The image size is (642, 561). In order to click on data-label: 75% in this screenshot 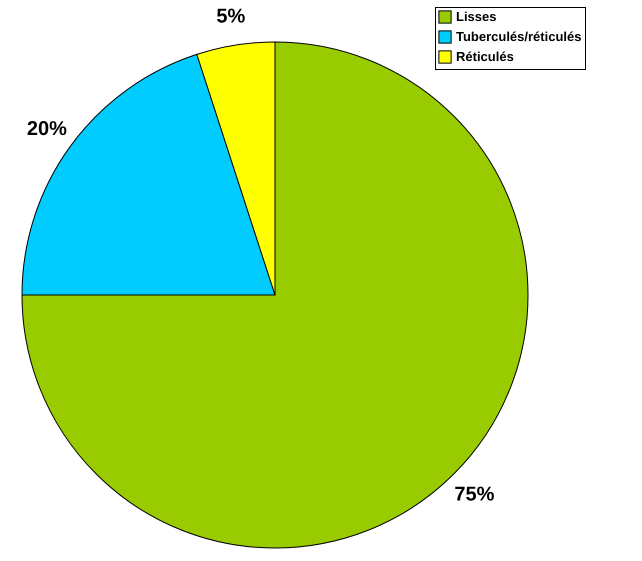, I will do `click(474, 494)`.